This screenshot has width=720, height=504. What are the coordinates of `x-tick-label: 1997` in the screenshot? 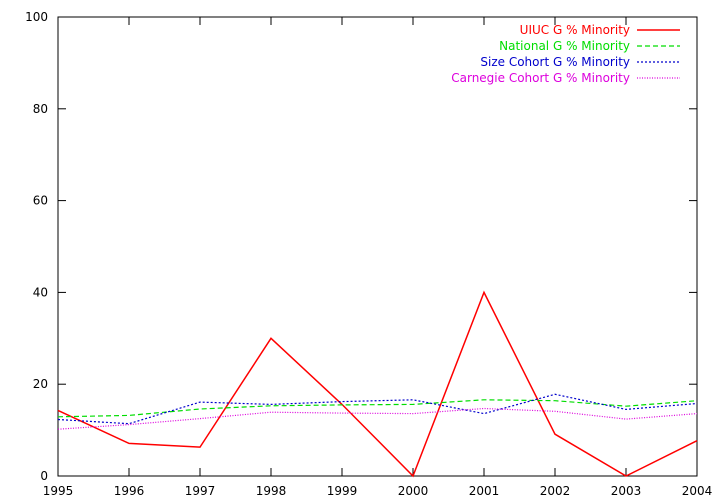 It's located at (200, 491).